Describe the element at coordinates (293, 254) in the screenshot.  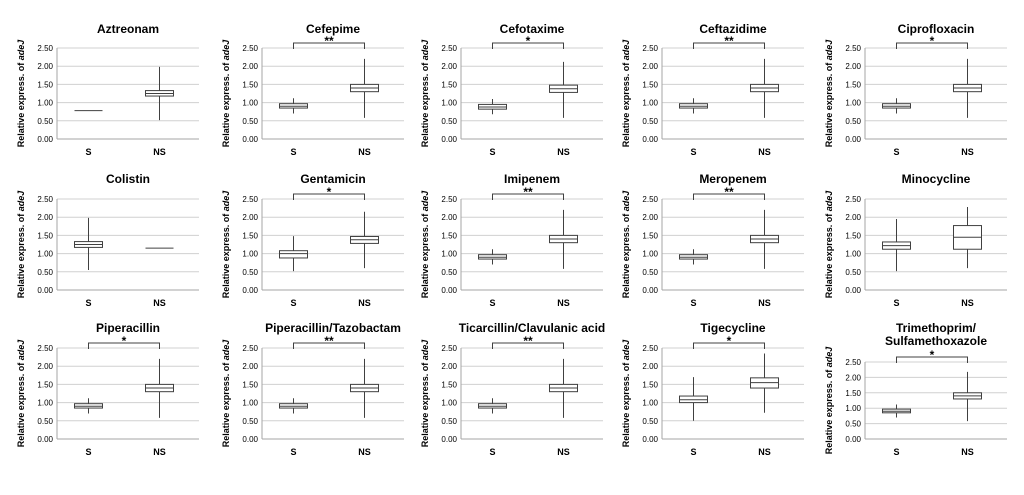
I see `box-iqr` at that location.